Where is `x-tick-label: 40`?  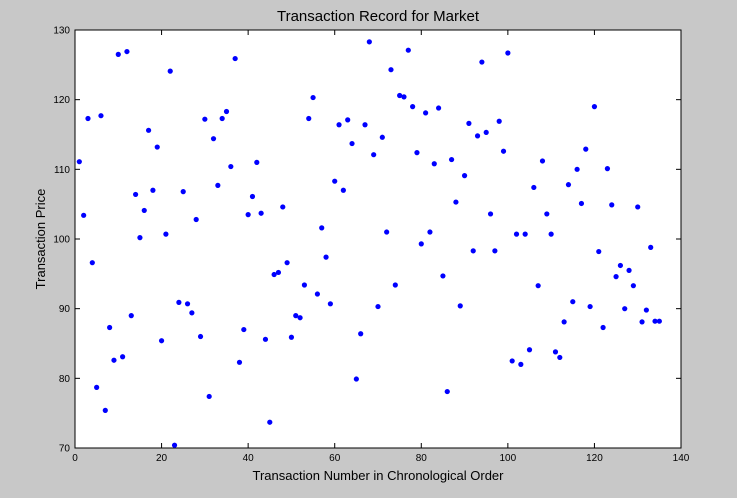
x-tick-label: 40 is located at coordinates (249, 458).